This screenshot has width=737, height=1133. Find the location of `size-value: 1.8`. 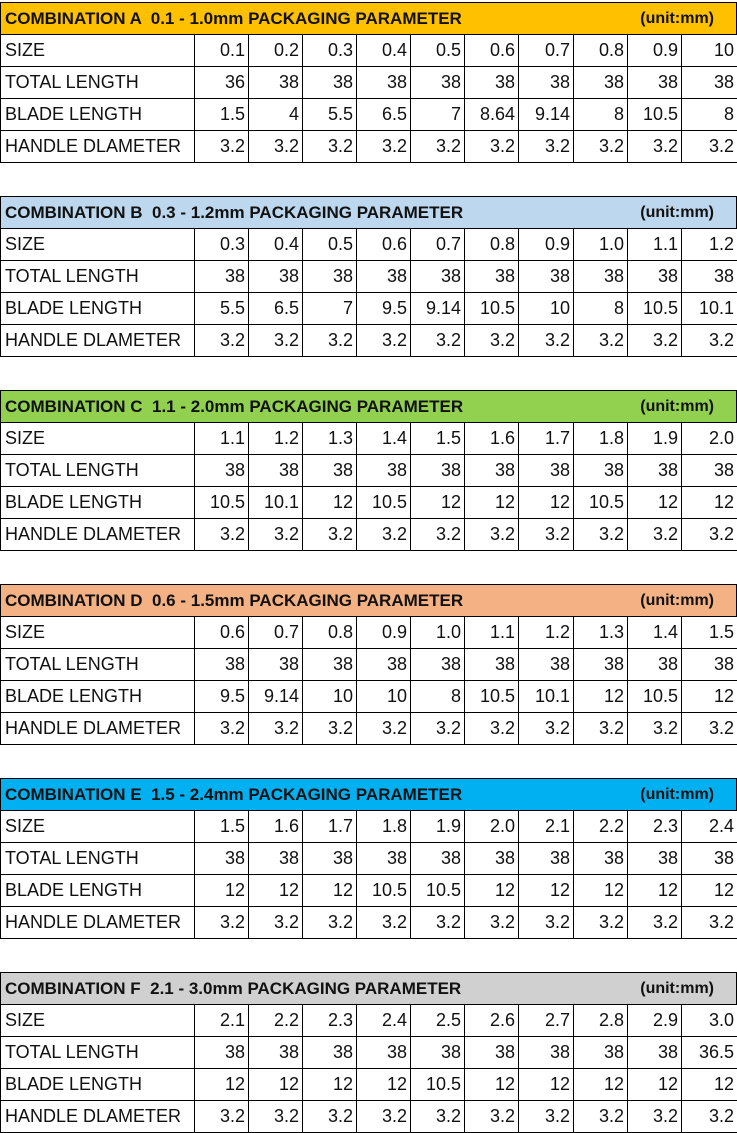

size-value: 1.8 is located at coordinates (600, 438).